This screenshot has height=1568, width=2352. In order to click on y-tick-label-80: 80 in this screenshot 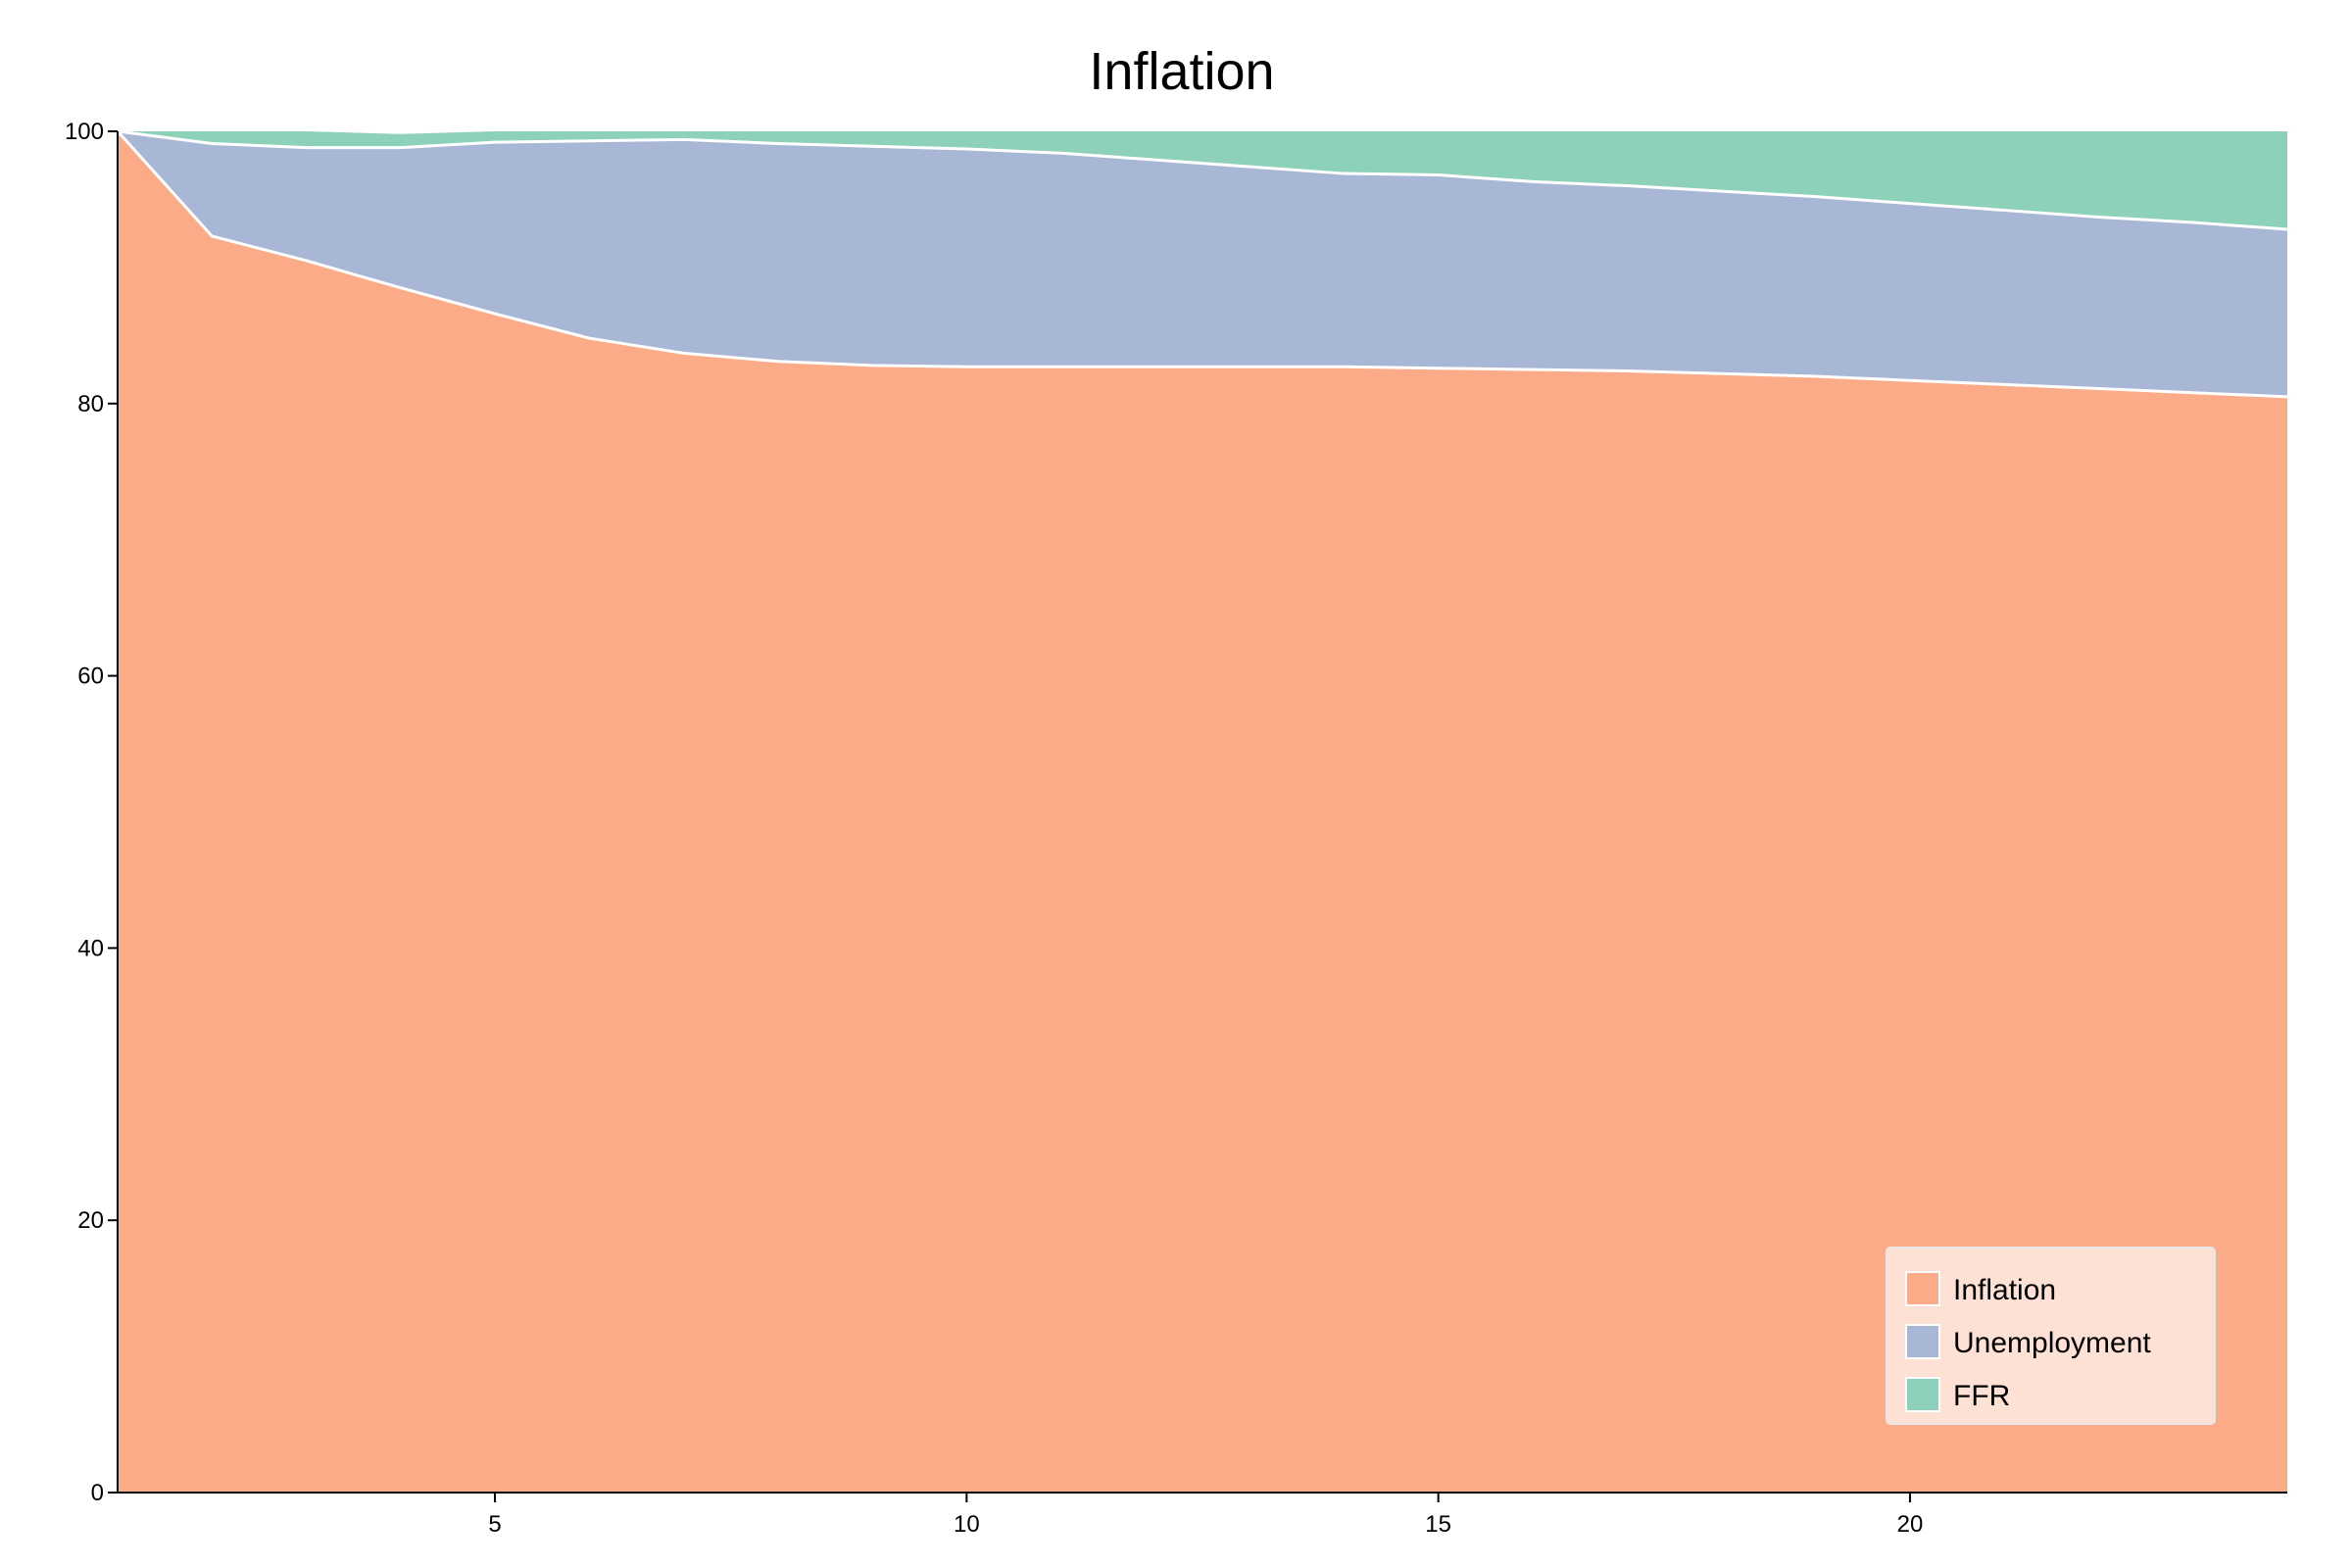, I will do `click(90, 404)`.